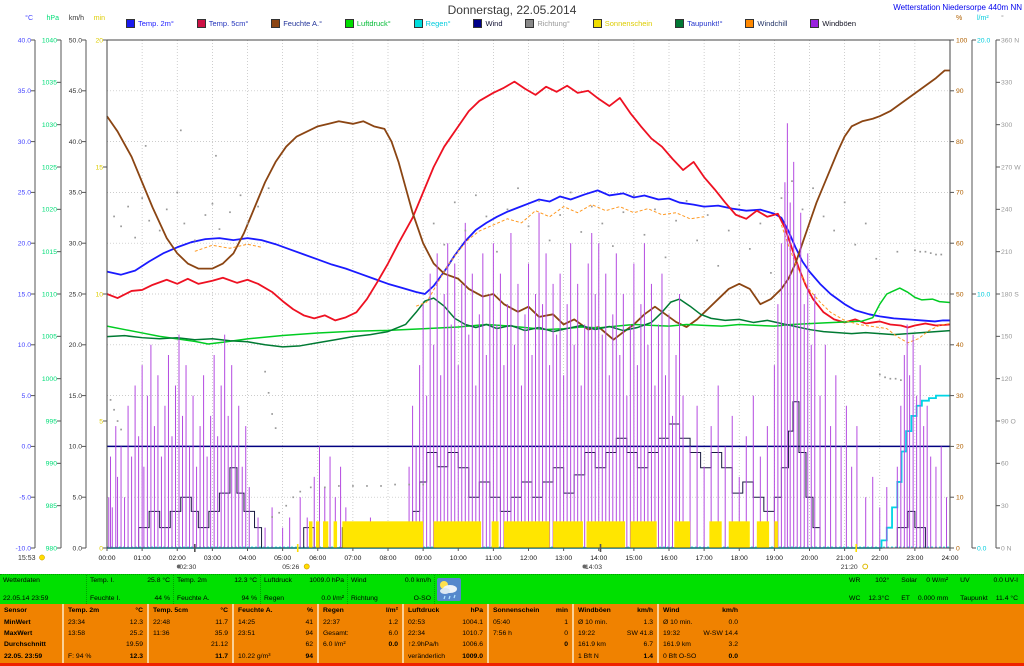 This screenshot has width=1024, height=666. What do you see at coordinates (418, 23) in the screenshot?
I see `regen-legend-icon` at bounding box center [418, 23].